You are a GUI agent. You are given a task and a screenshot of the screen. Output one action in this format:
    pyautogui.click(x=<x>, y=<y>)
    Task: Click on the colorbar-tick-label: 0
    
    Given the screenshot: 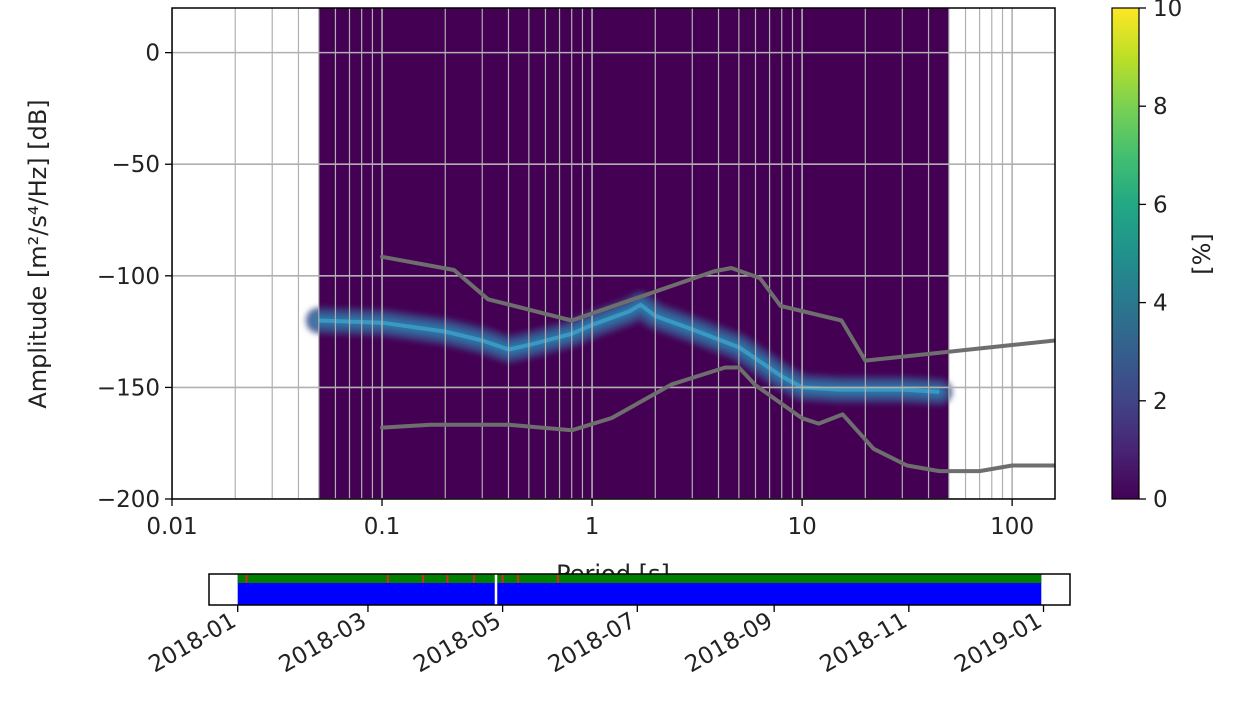 What is the action you would take?
    pyautogui.click(x=1160, y=500)
    